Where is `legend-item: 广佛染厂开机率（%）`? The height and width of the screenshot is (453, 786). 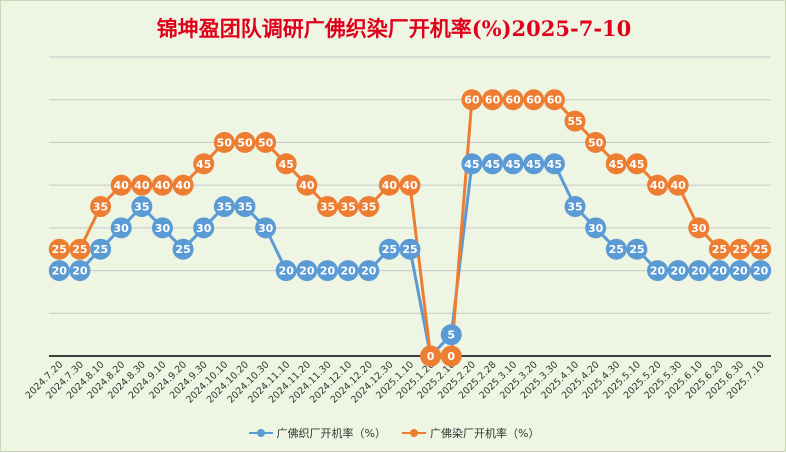
legend-item: 广佛染厂开机率（%） is located at coordinates (470, 433).